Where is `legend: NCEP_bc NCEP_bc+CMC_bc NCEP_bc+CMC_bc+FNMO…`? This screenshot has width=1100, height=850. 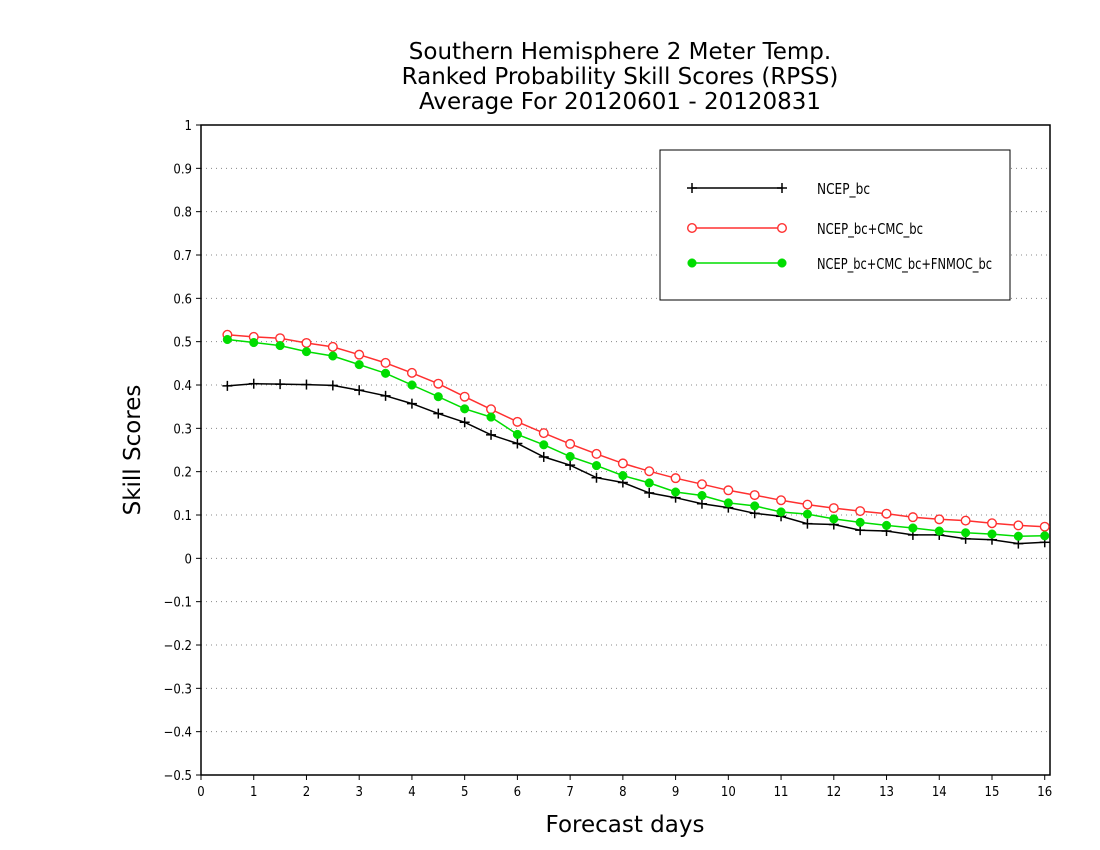 legend: NCEP_bc NCEP_bc+CMC_bc NCEP_bc+CMC_bc+FNMO… is located at coordinates (835, 225).